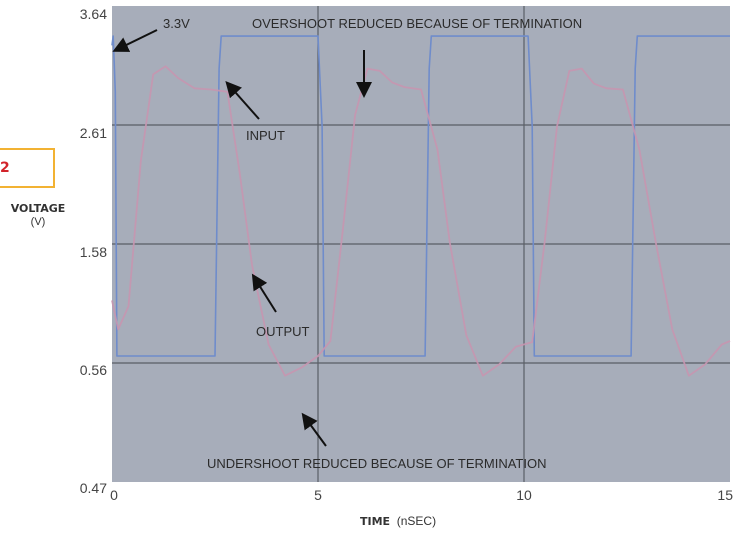 The image size is (734, 538). I want to click on annotation-input: INPUT, so click(265, 135).